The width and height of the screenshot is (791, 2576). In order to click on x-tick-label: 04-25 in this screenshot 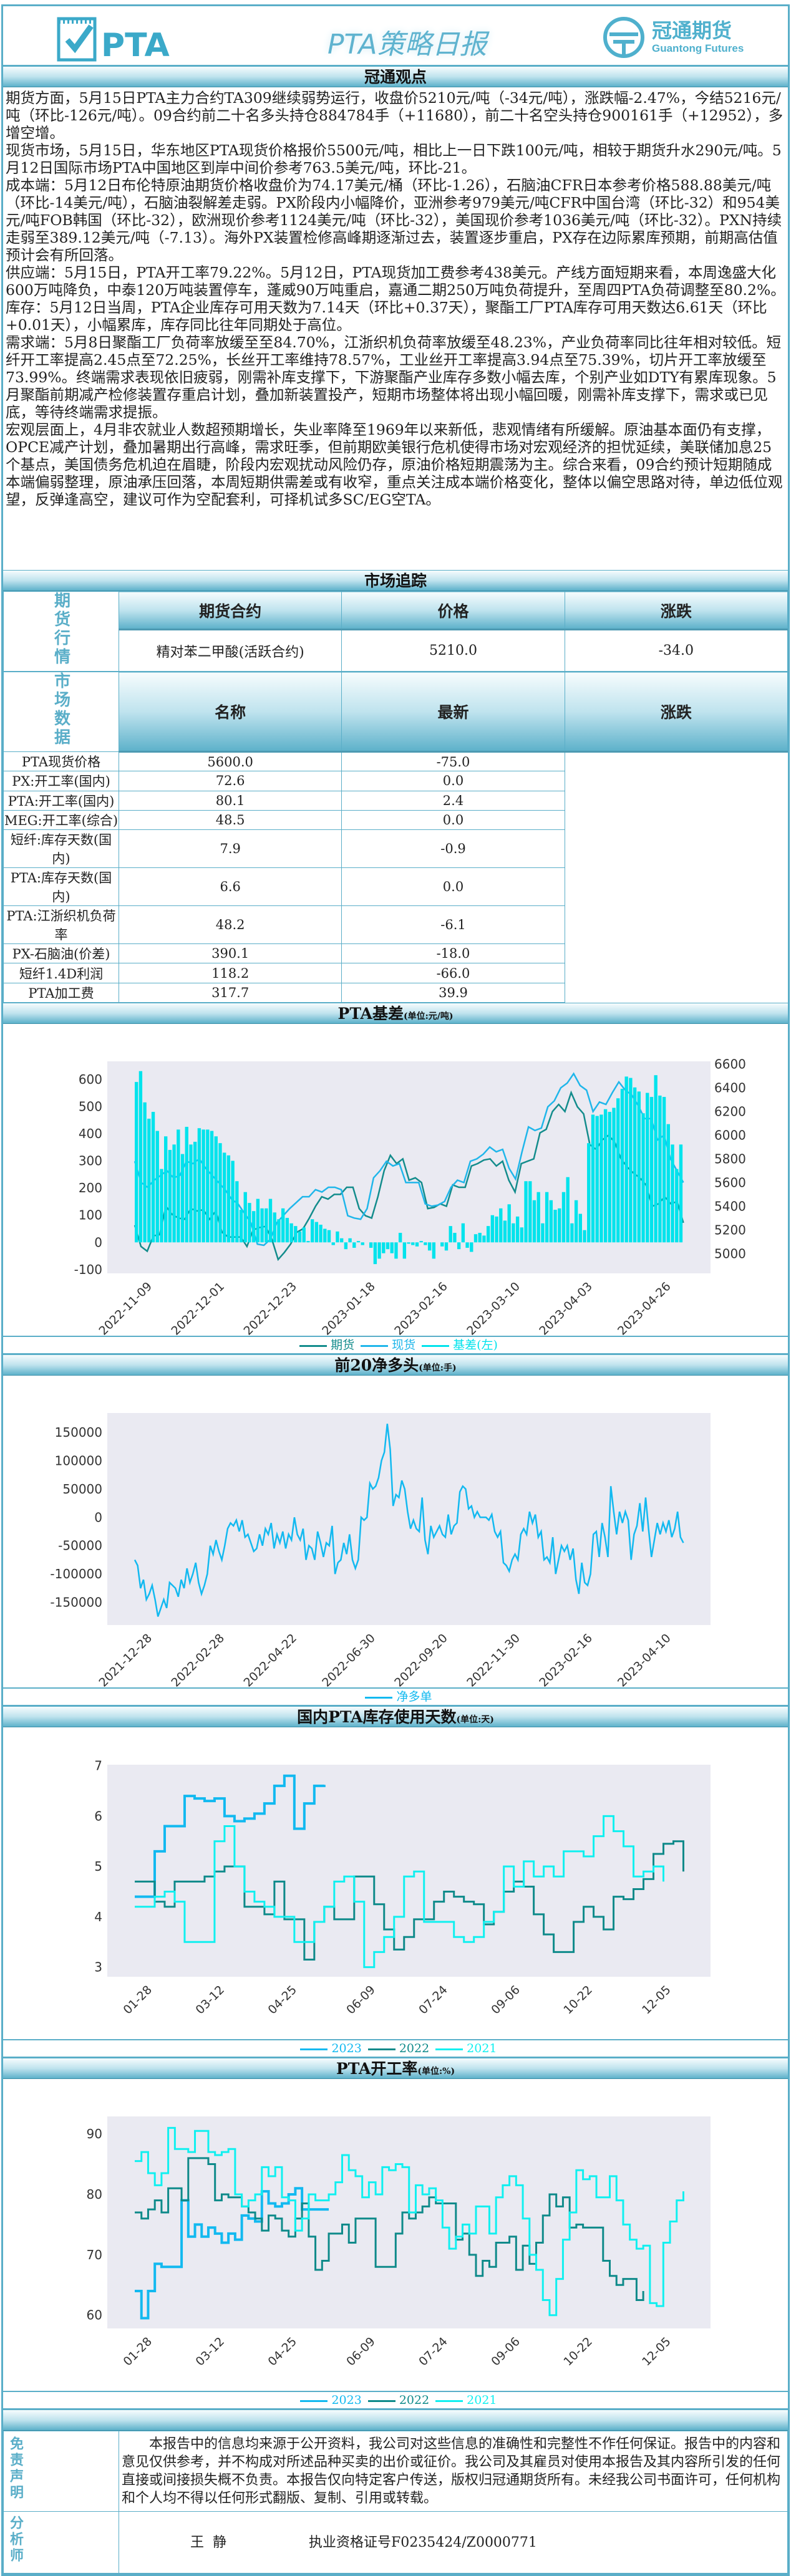, I will do `click(283, 2000)`.